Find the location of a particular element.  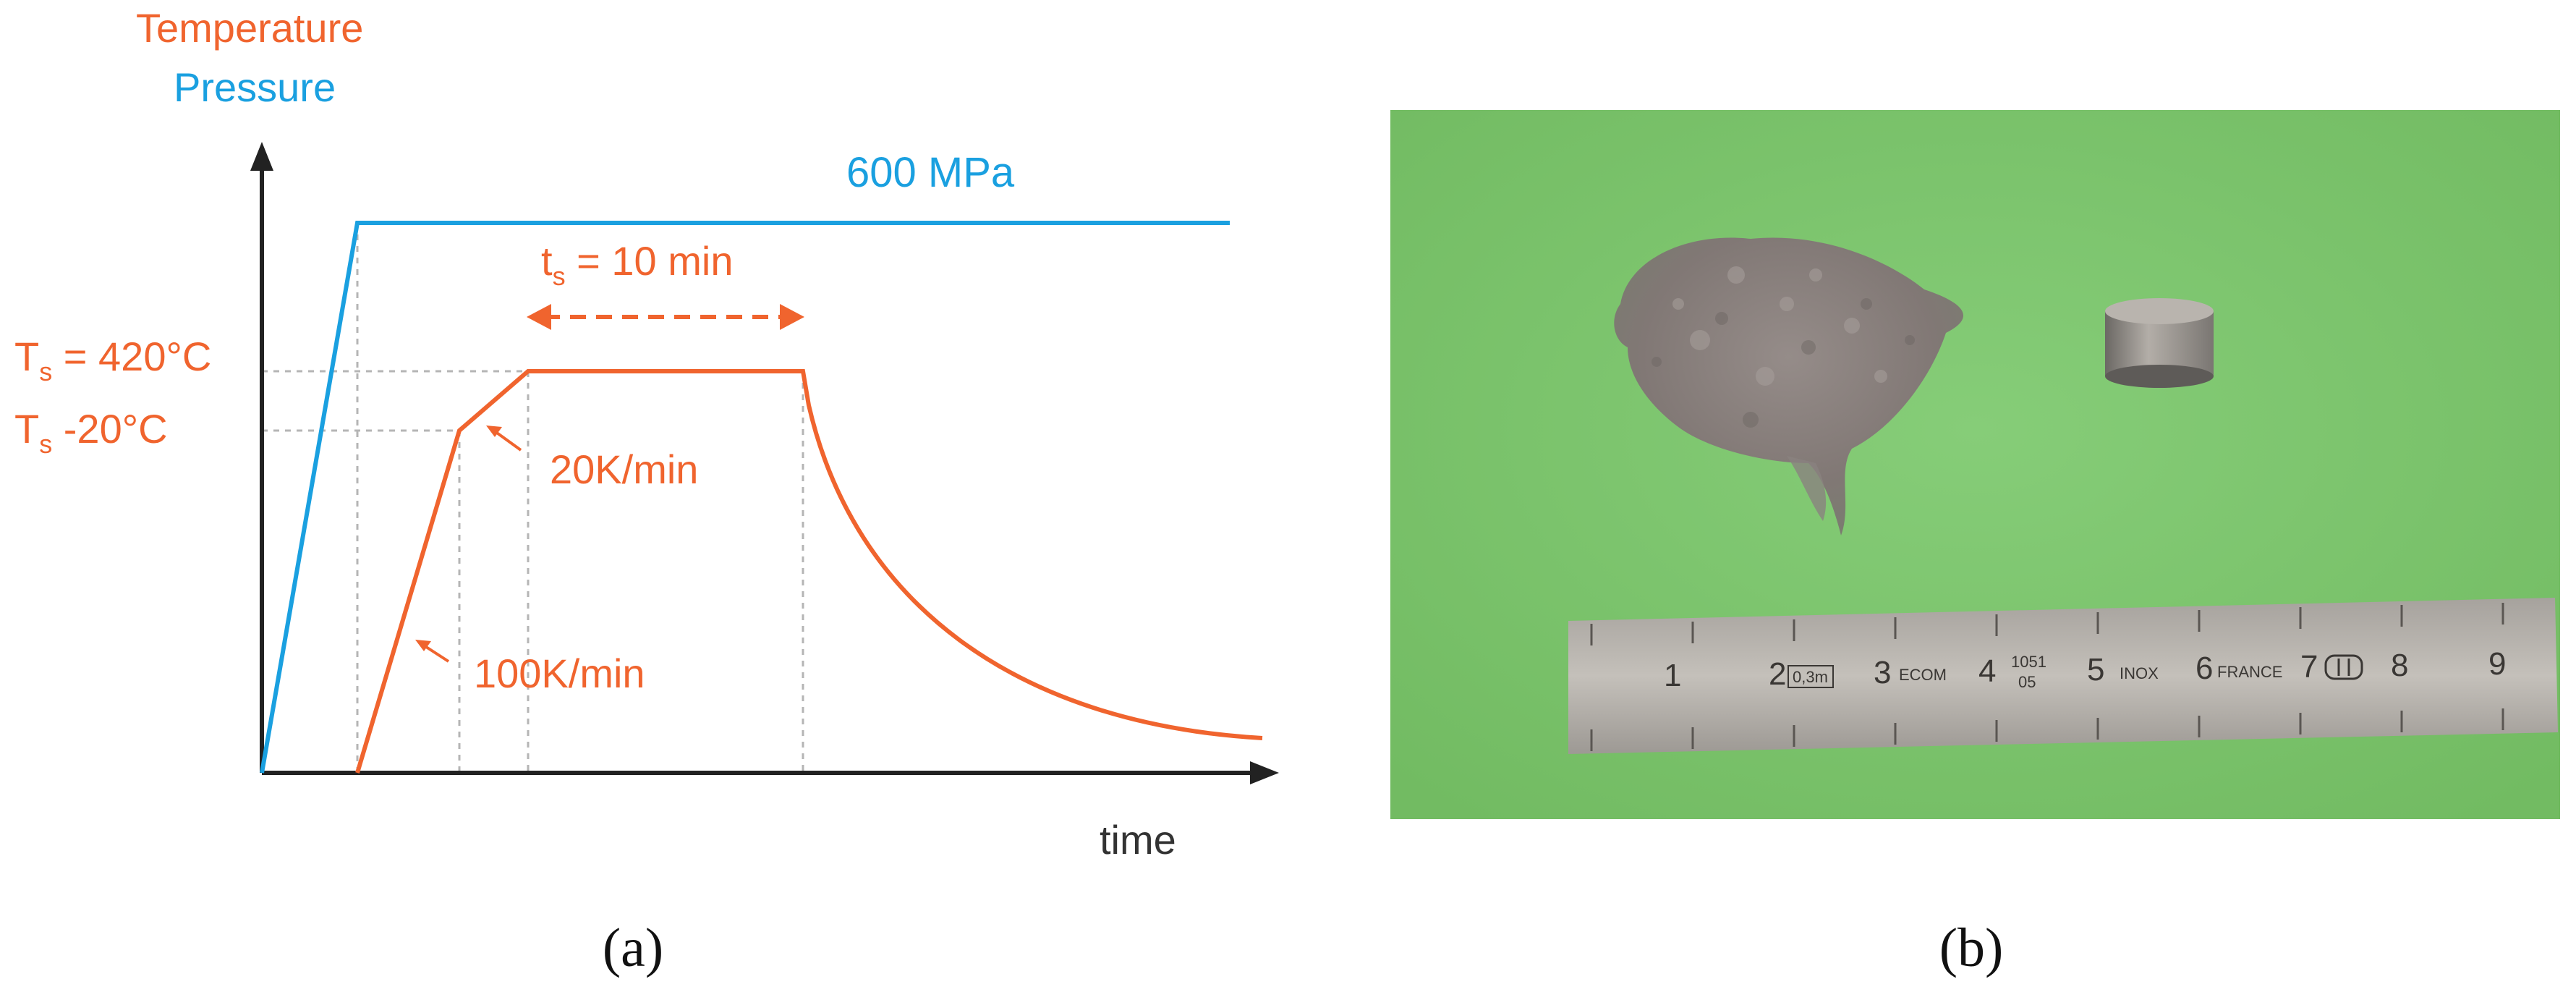

sintered-pellet is located at coordinates (2159, 343).